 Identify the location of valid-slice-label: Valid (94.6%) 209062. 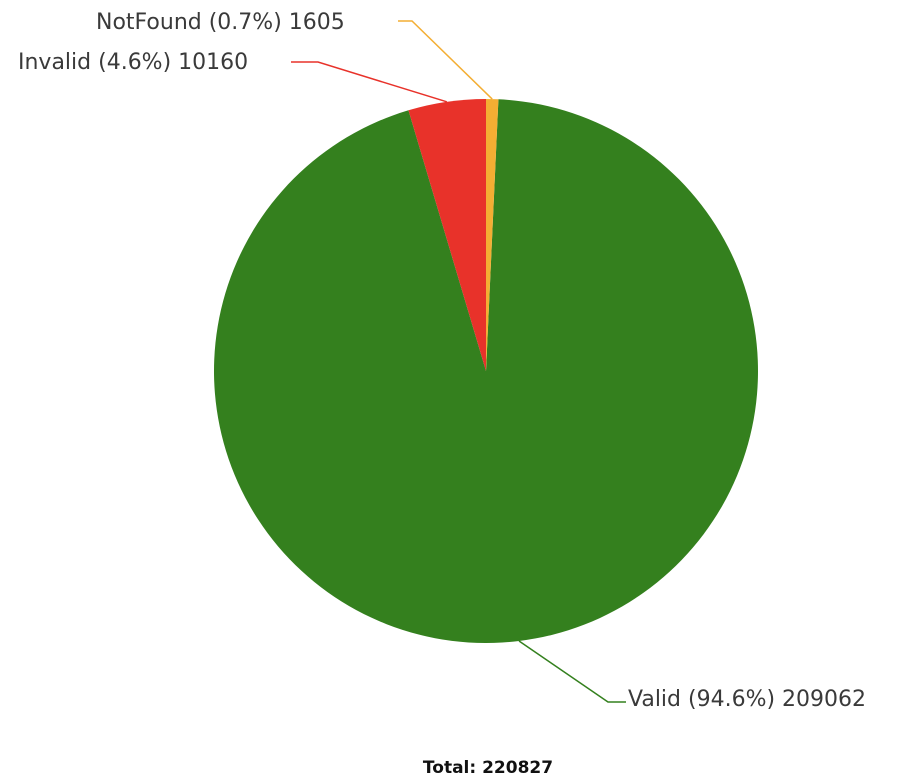
(747, 699).